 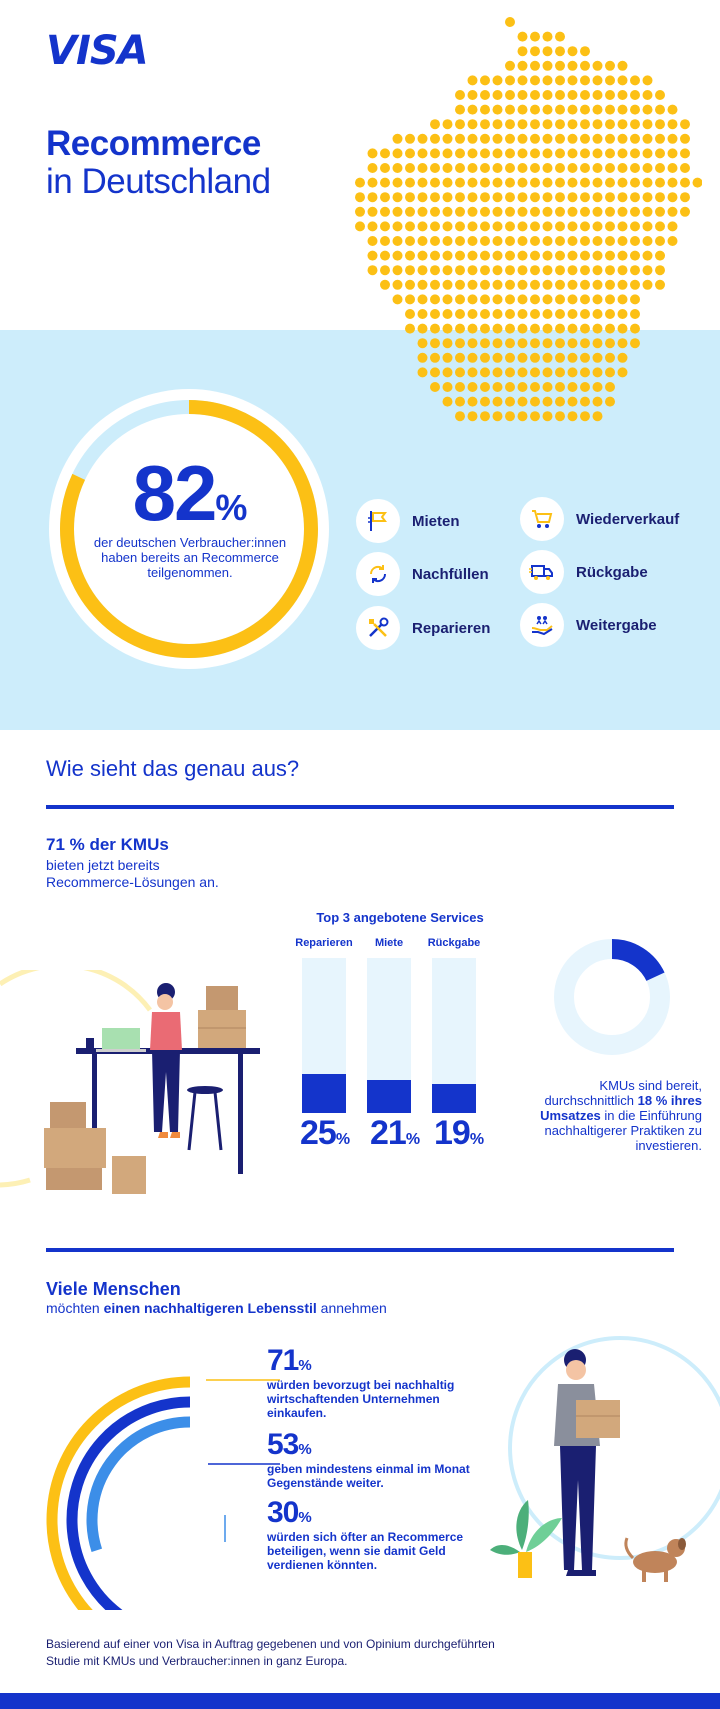 I want to click on hero-percent-number: 82, so click(x=175, y=493).